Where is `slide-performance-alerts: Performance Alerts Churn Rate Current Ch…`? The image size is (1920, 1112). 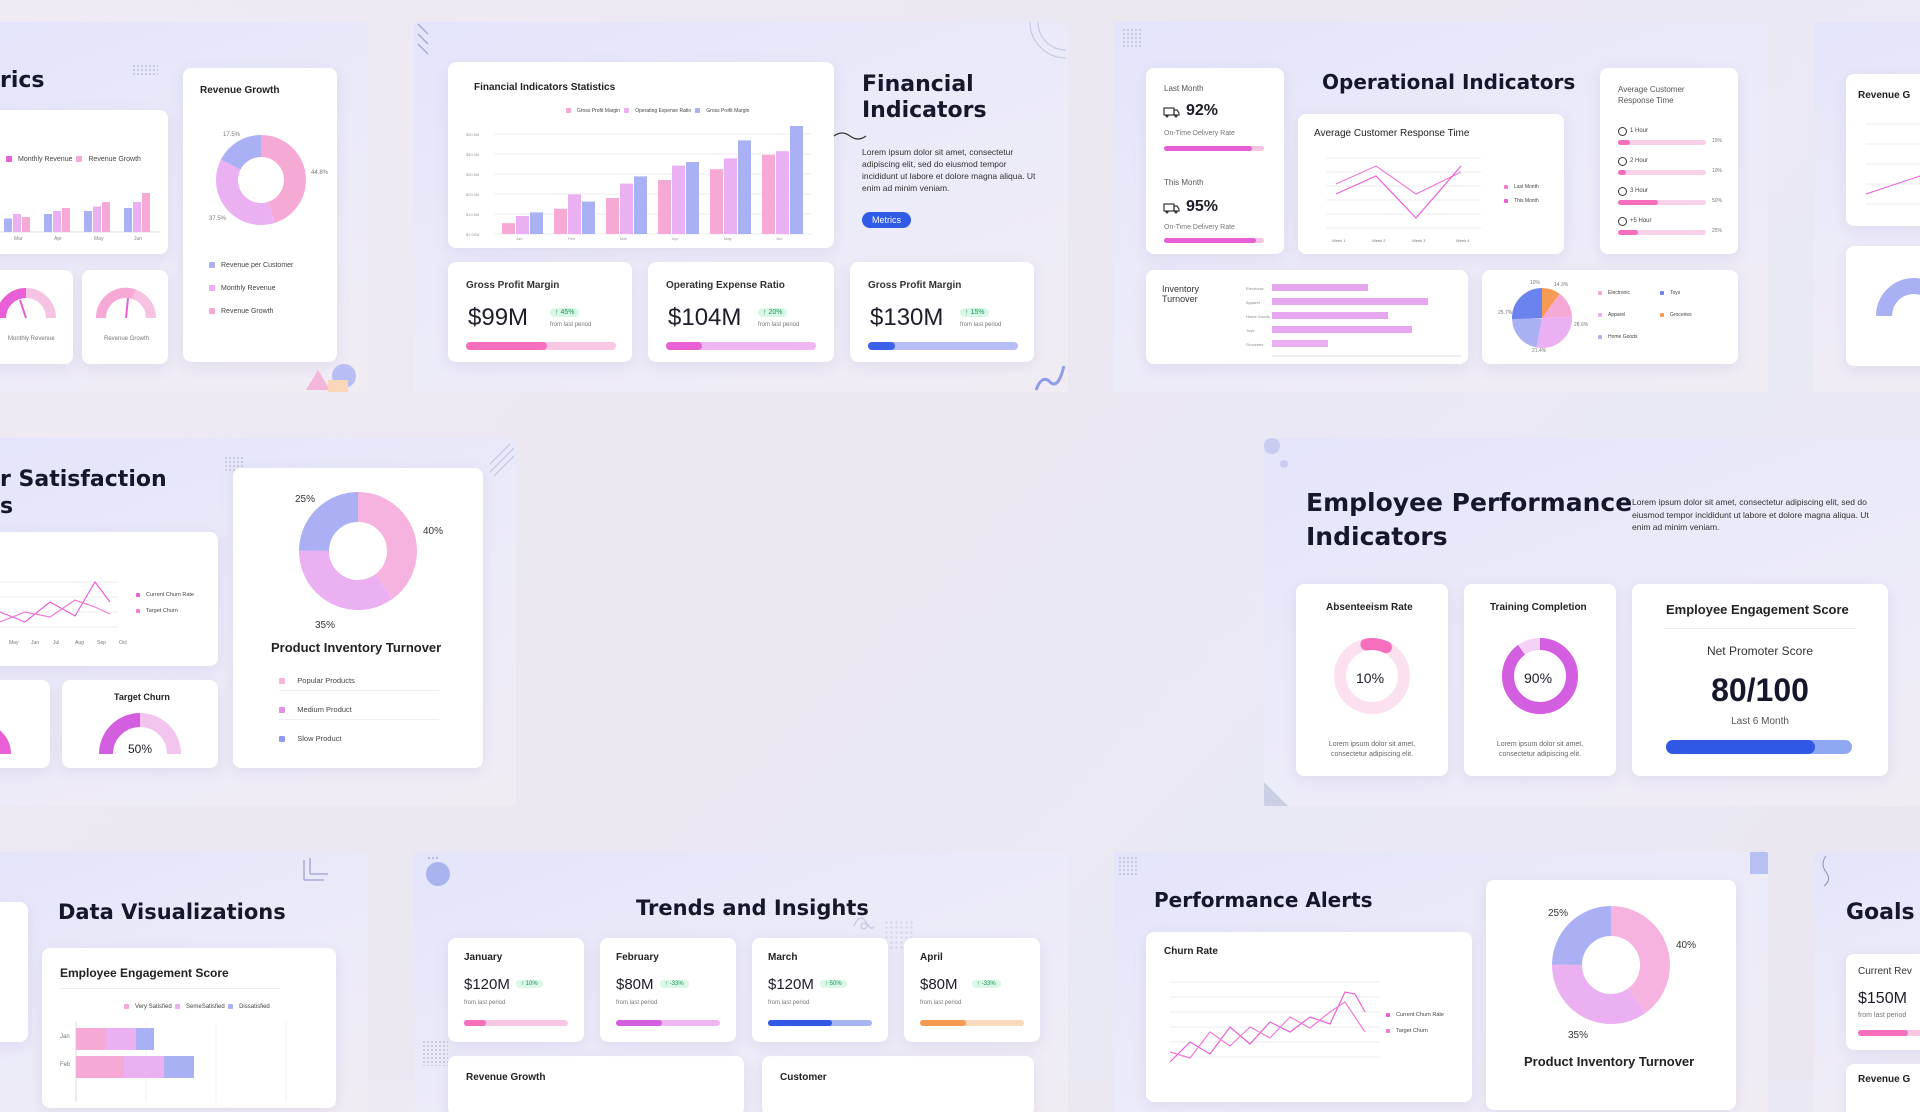 slide-performance-alerts: Performance Alerts Churn Rate Current Ch… is located at coordinates (1441, 982).